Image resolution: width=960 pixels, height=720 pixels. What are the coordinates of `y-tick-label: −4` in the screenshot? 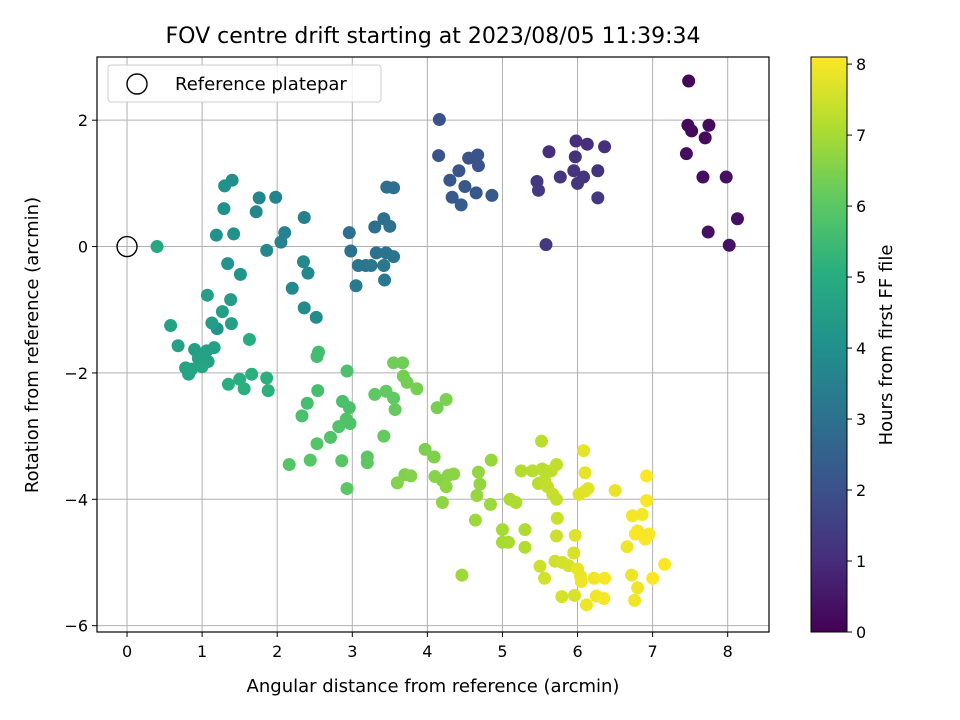 It's located at (76, 499).